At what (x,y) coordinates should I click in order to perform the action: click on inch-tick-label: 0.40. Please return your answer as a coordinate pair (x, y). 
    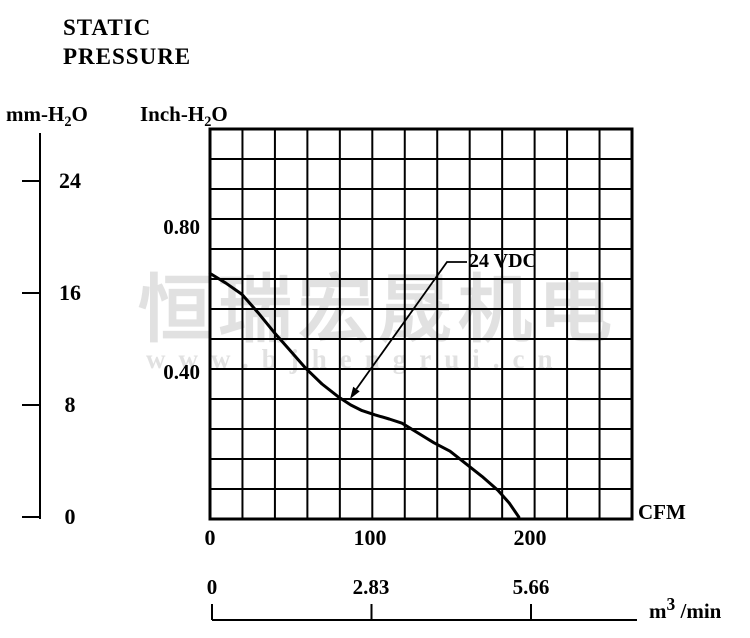
    Looking at the image, I should click on (181, 372).